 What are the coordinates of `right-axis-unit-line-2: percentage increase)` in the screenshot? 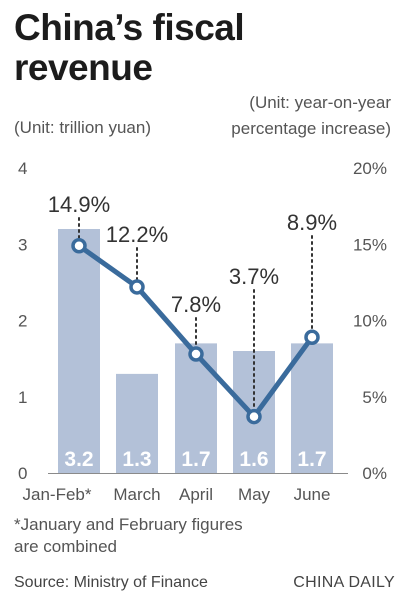 It's located at (311, 128).